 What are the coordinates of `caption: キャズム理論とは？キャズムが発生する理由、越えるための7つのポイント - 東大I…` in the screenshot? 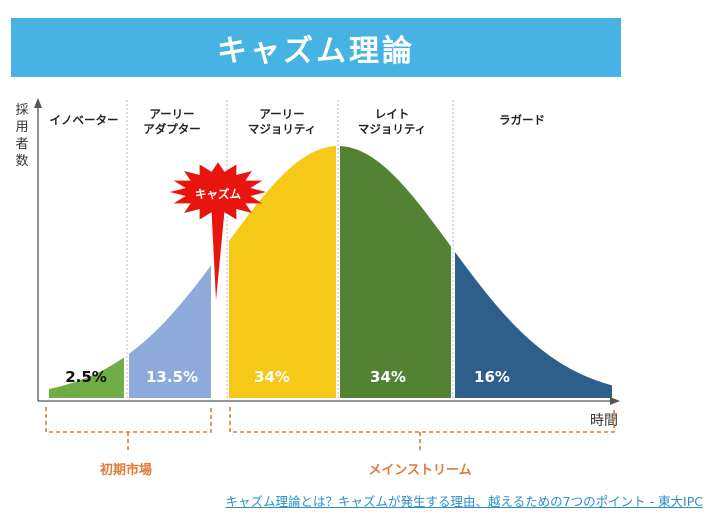 It's located at (360, 500).